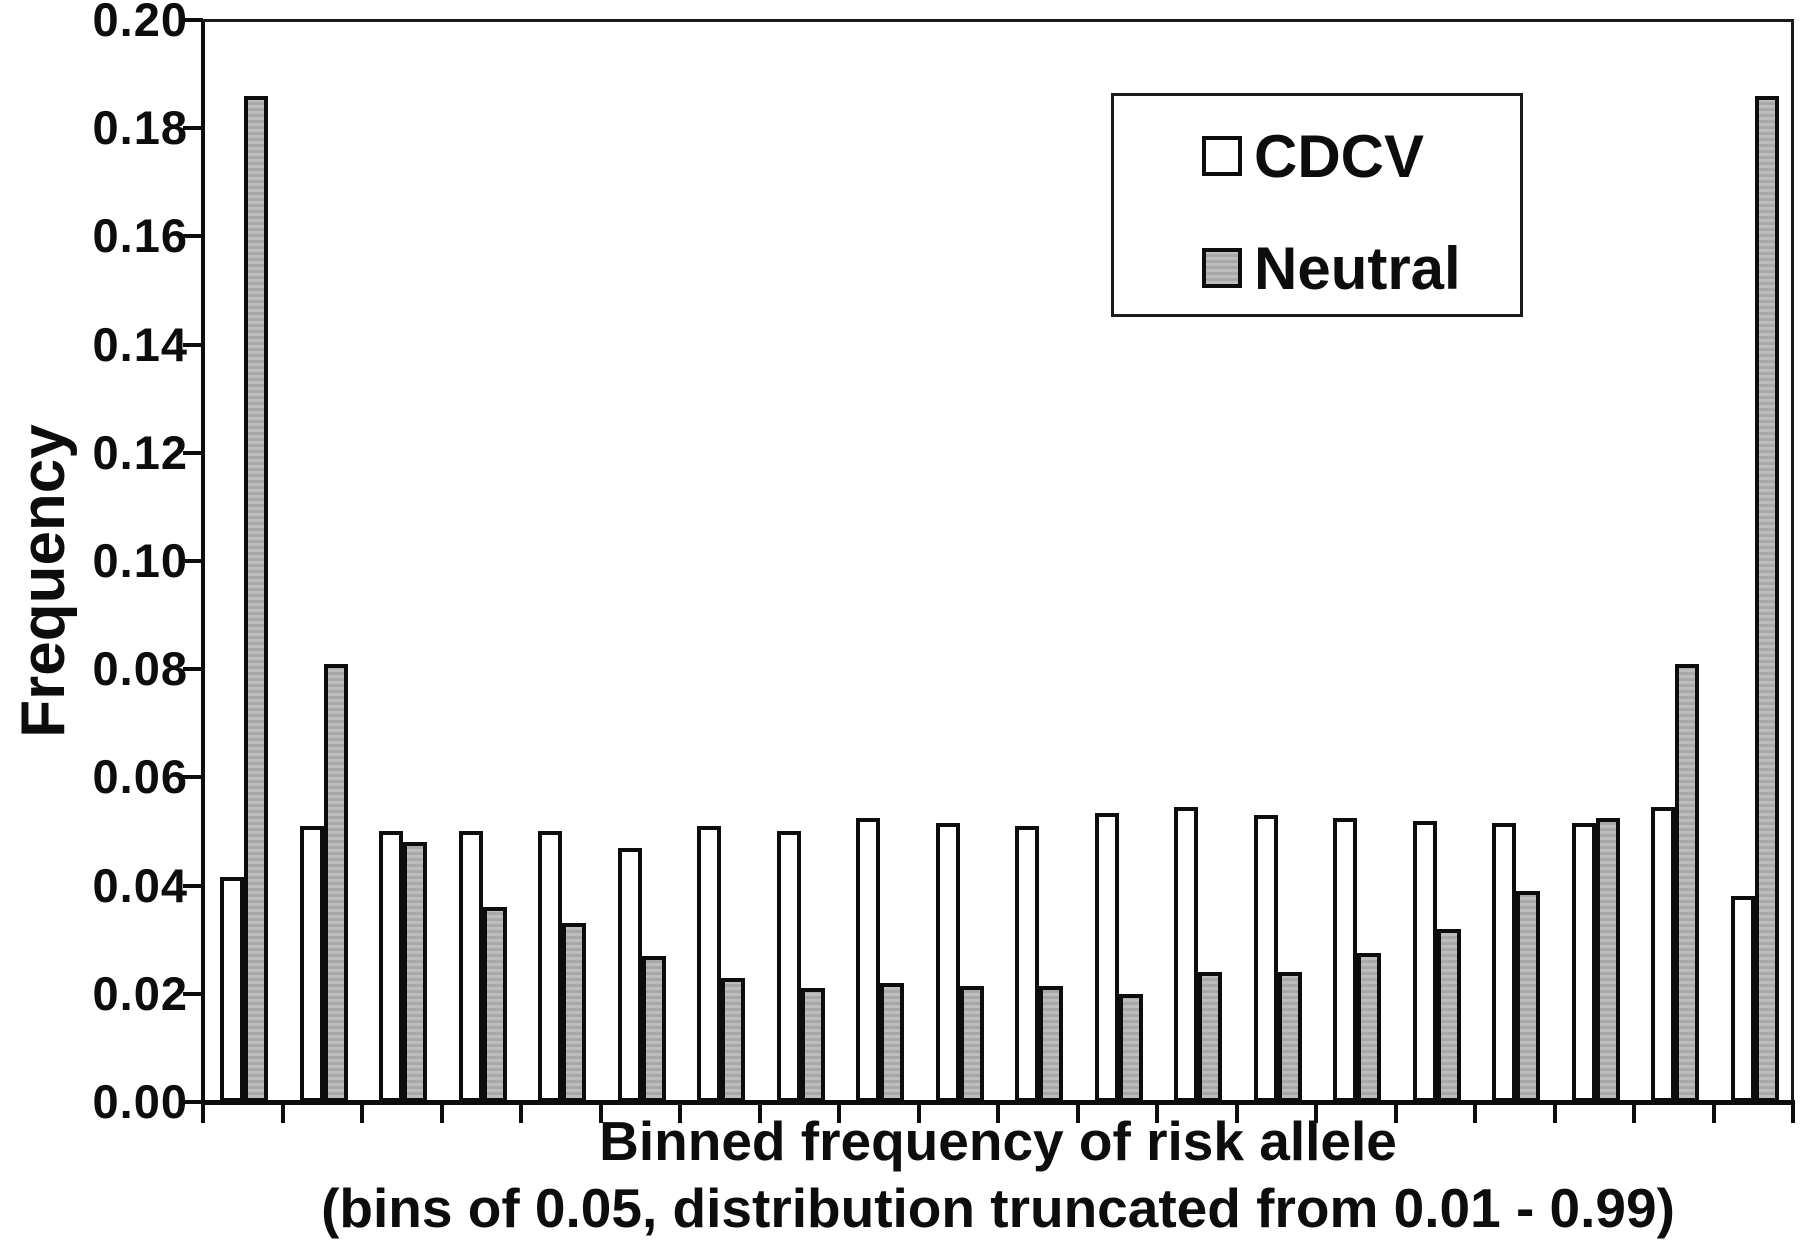 The height and width of the screenshot is (1253, 1800). I want to click on bar-cdcv-bin1, so click(232, 989).